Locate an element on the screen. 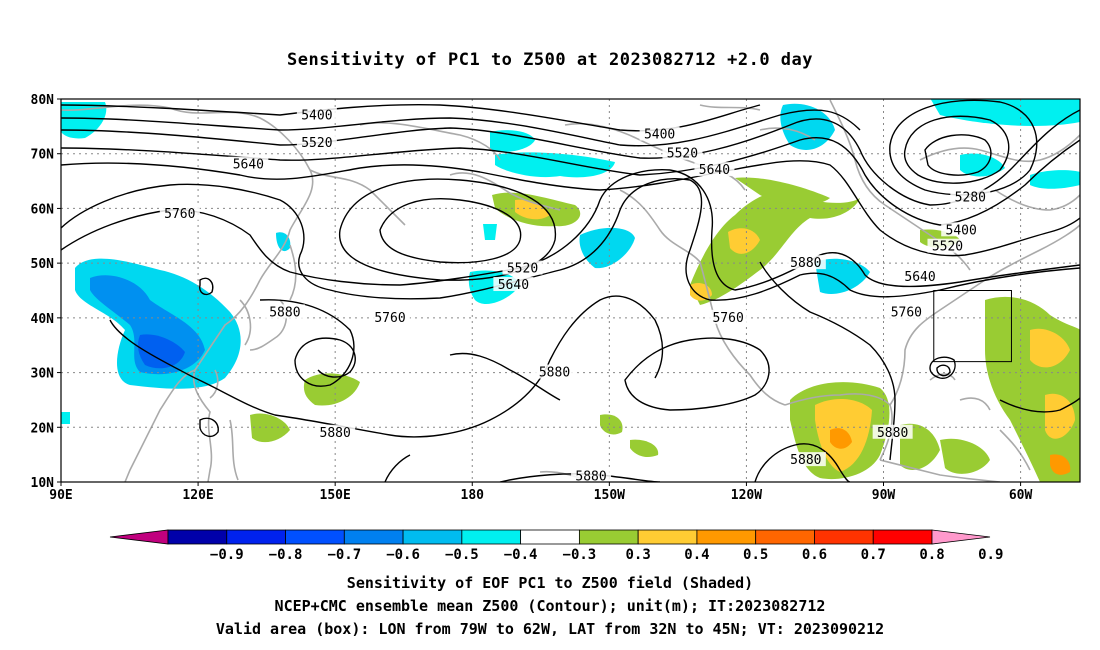 The width and height of the screenshot is (1100, 650). lat-tick-label-0: 80N is located at coordinates (43, 100).